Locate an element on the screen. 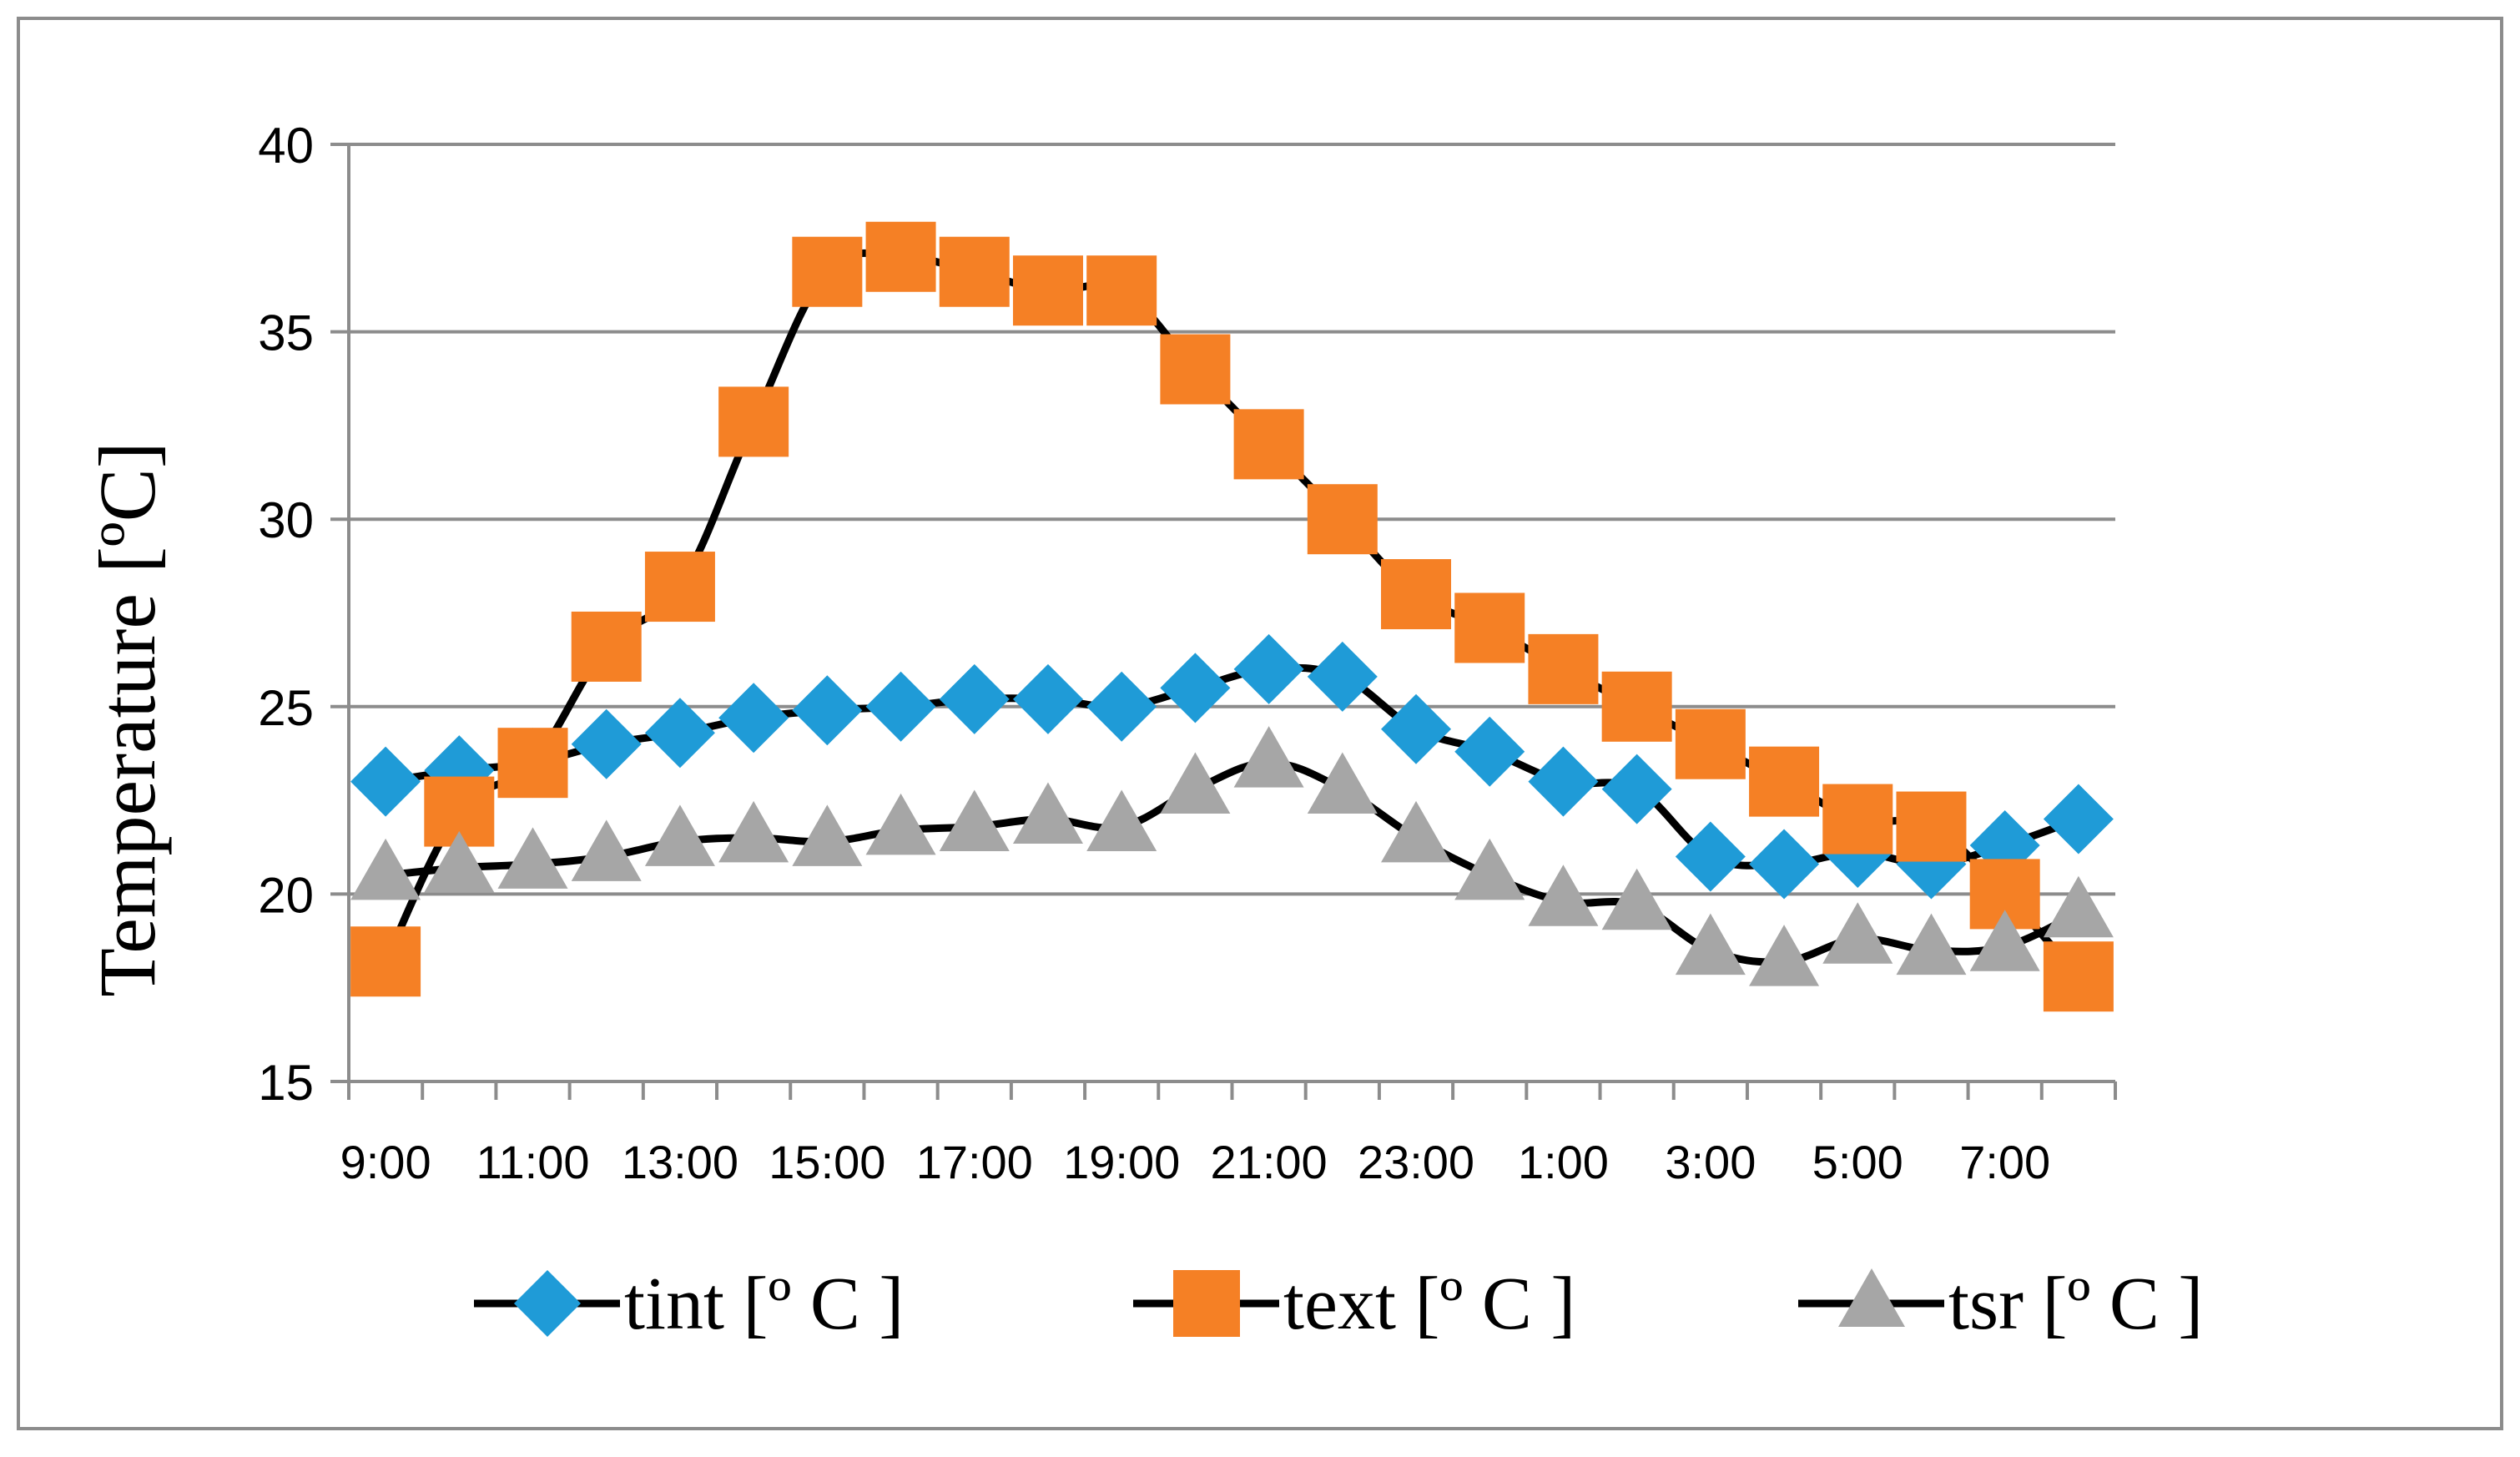 The width and height of the screenshot is (2520, 1457). legend-marker-triangle is located at coordinates (1871, 1297).